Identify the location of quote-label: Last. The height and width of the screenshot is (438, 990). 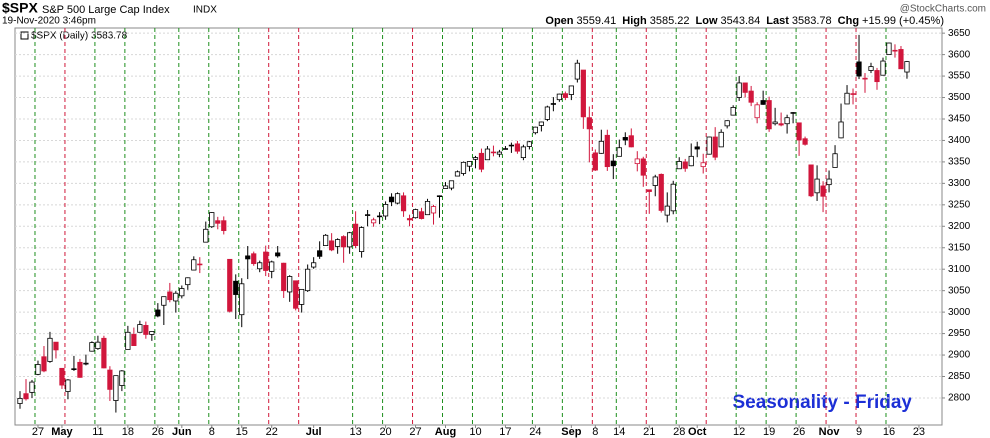
(777, 21).